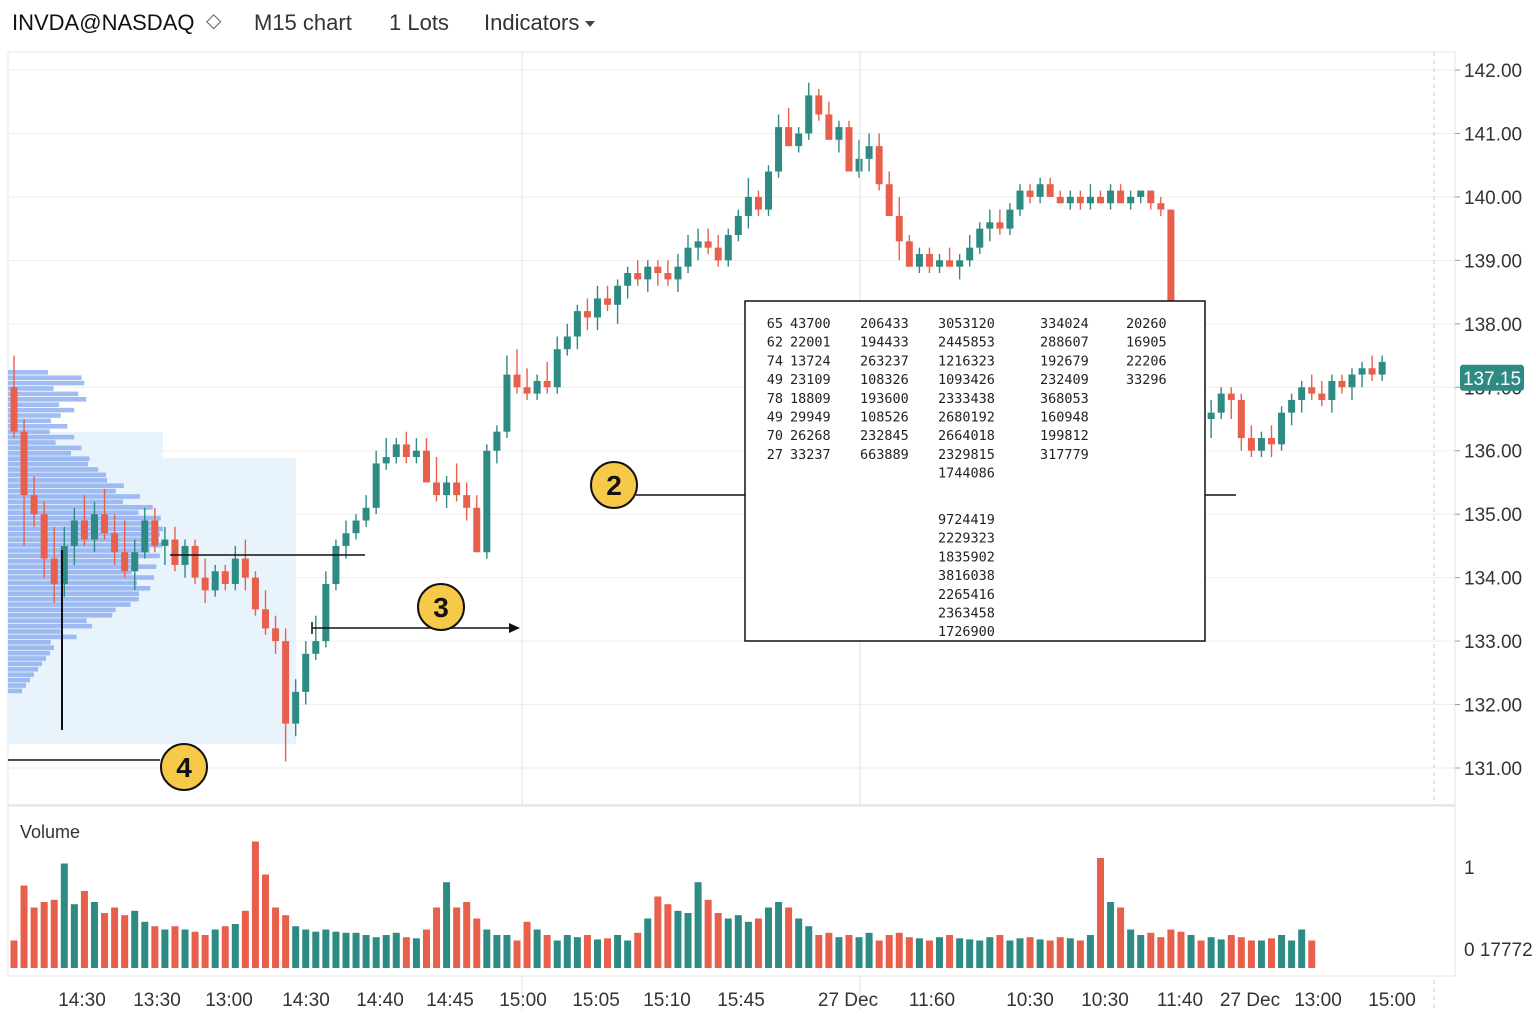  What do you see at coordinates (1493, 452) in the screenshot?
I see `y-tick-label: 136.00` at bounding box center [1493, 452].